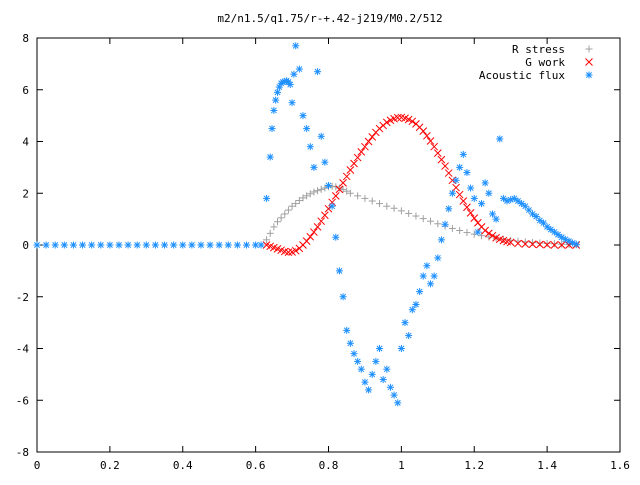 Image resolution: width=640 pixels, height=485 pixels. I want to click on x-tick-label: 0.4, so click(183, 465).